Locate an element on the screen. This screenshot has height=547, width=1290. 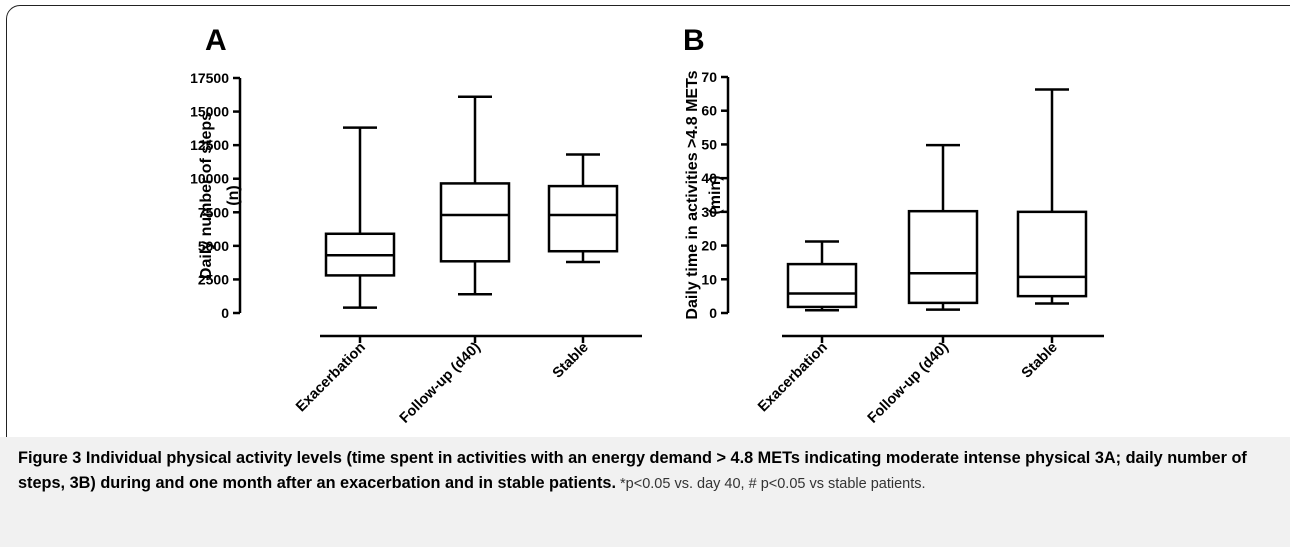
y-axis-title: Daily number of steps is located at coordinates (206, 195).